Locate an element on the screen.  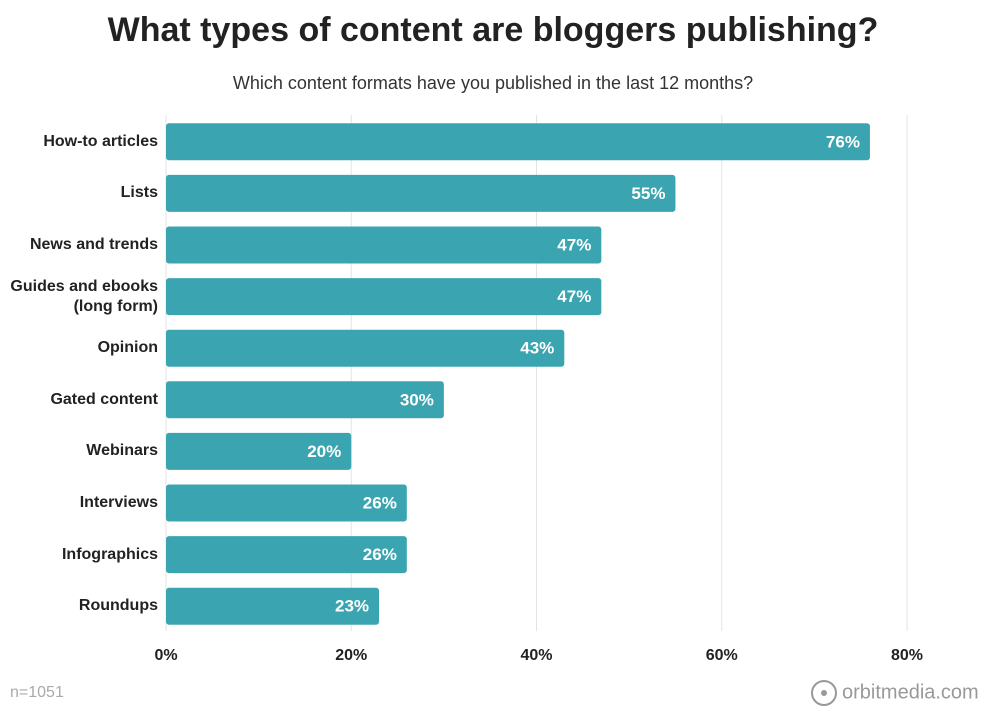
data-label: 30% is located at coordinates (417, 399).